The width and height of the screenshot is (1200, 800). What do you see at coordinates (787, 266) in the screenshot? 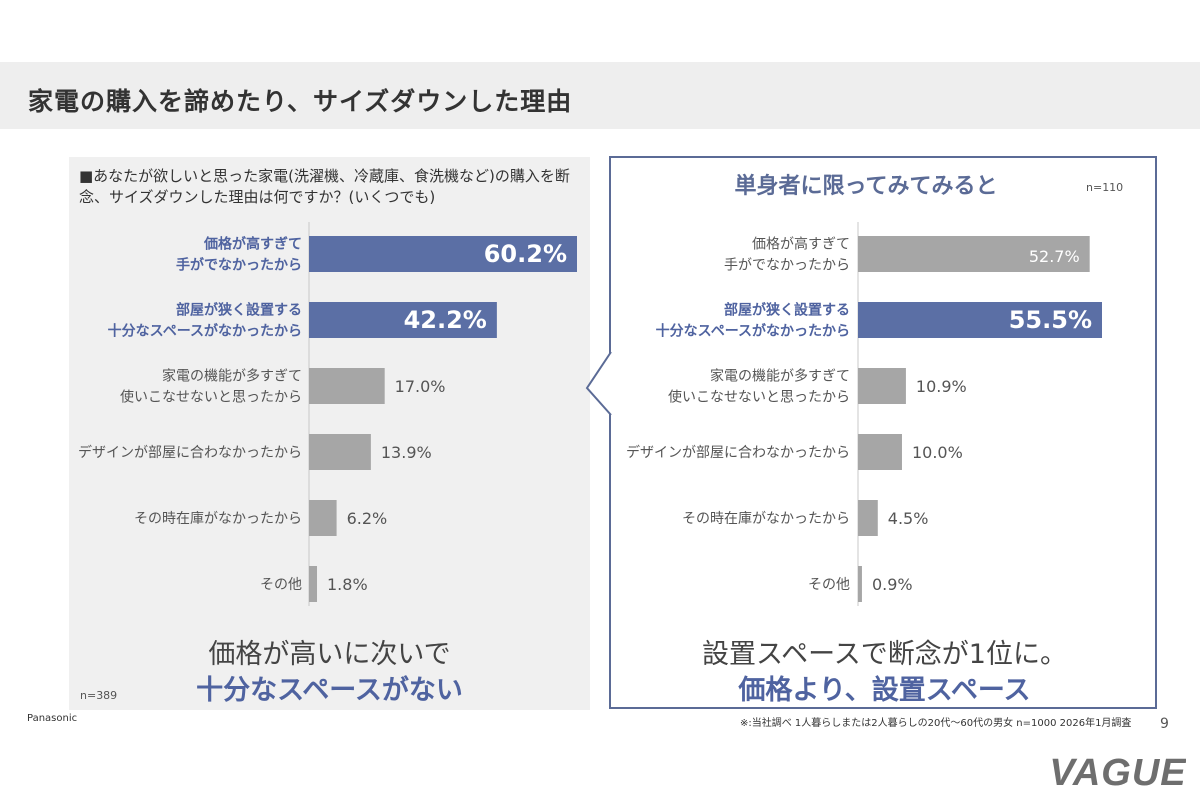
I see `right-category-label-0-1: 手がでなかったから` at bounding box center [787, 266].